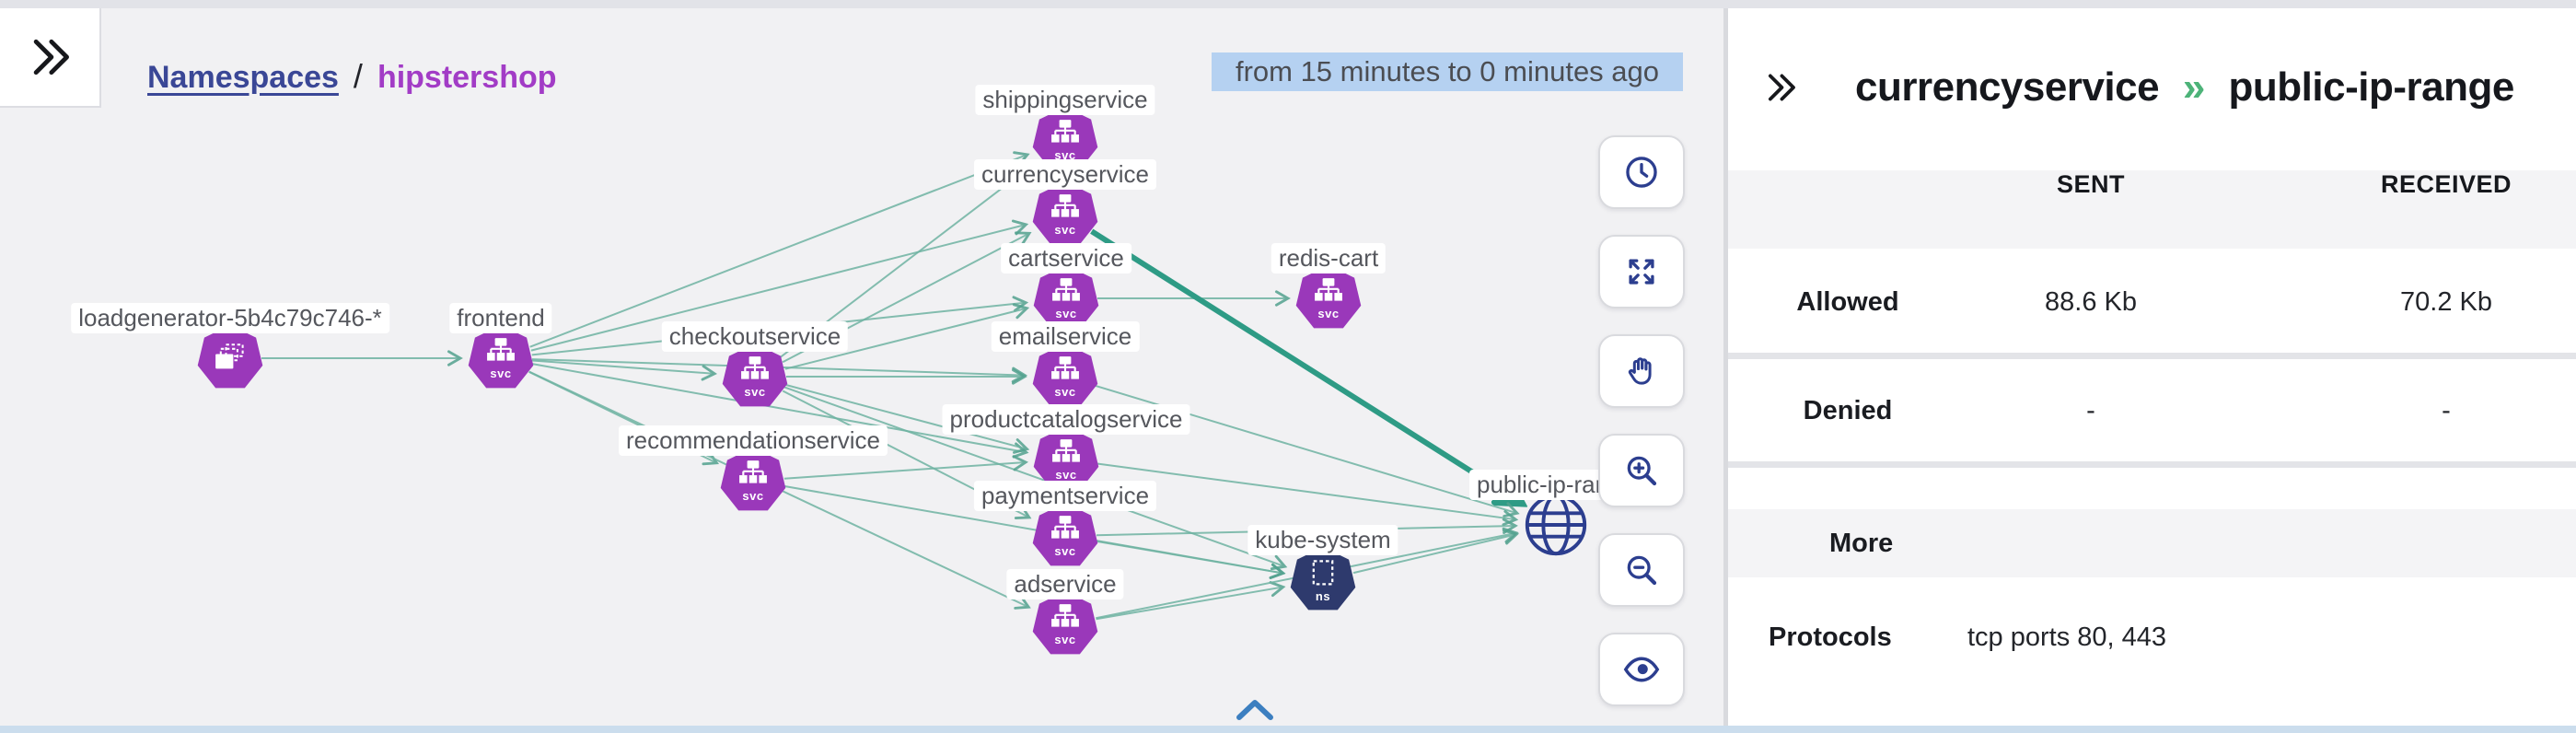 This screenshot has height=733, width=2576. Describe the element at coordinates (500, 318) in the screenshot. I see `node-label-frontend: frontend` at that location.